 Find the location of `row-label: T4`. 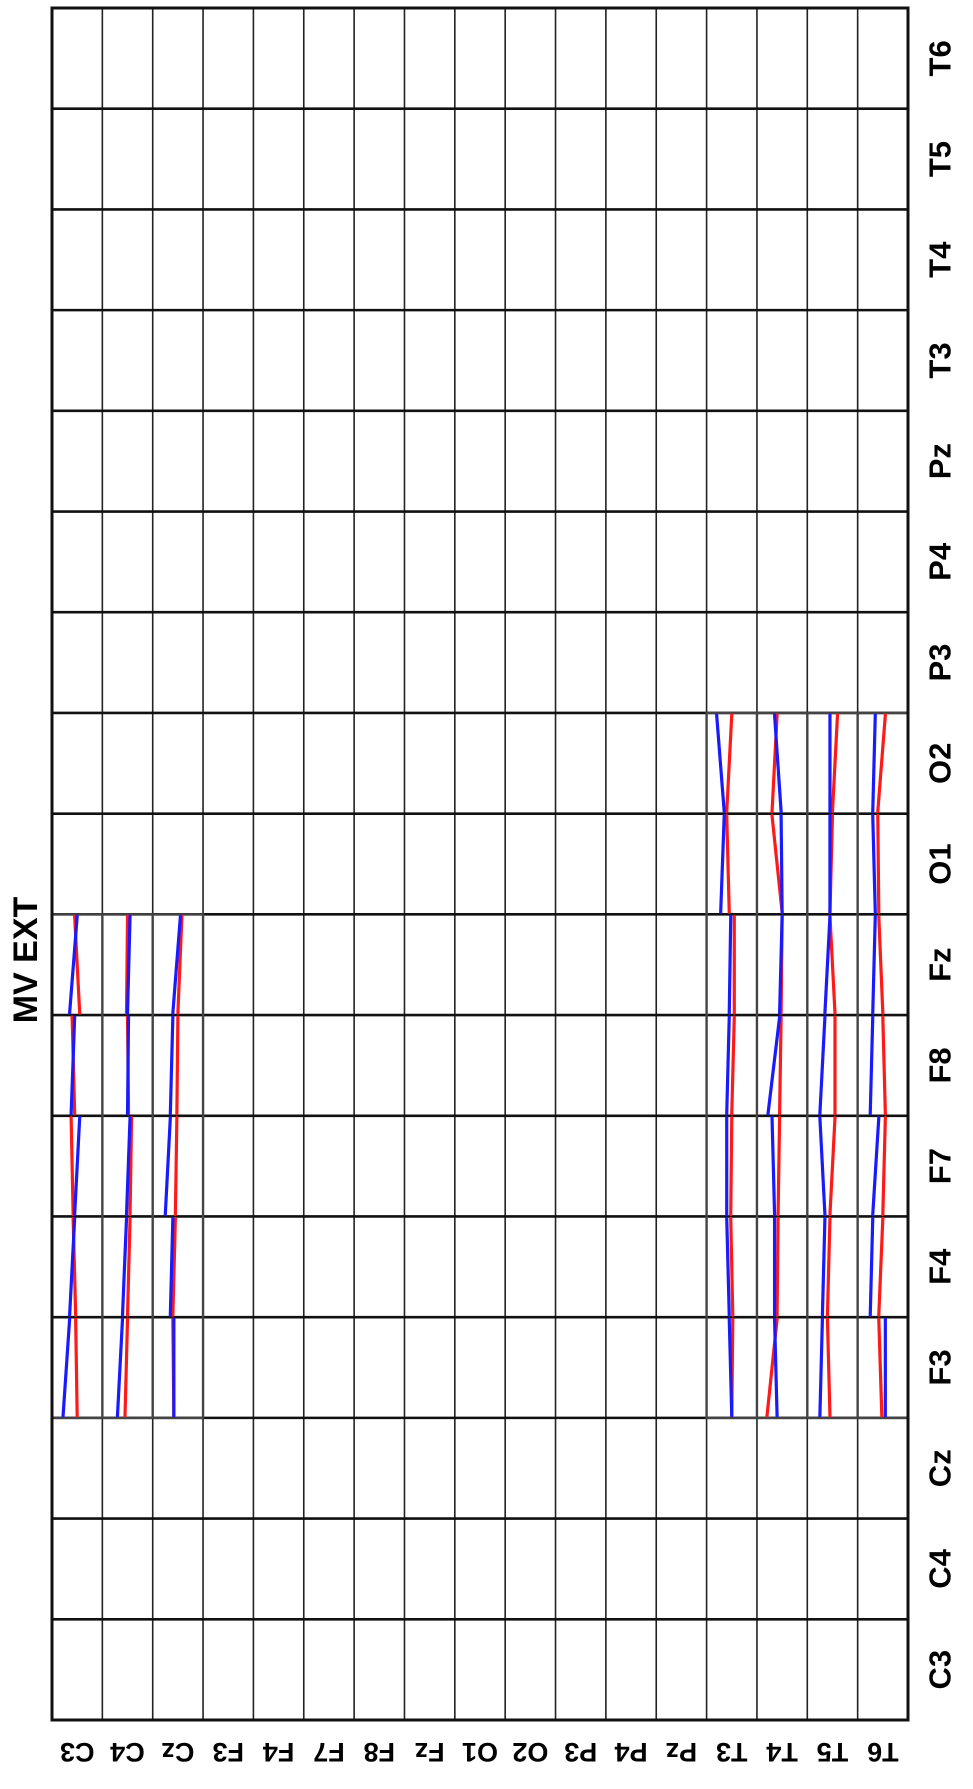

row-label: T4 is located at coordinates (782, 1752).